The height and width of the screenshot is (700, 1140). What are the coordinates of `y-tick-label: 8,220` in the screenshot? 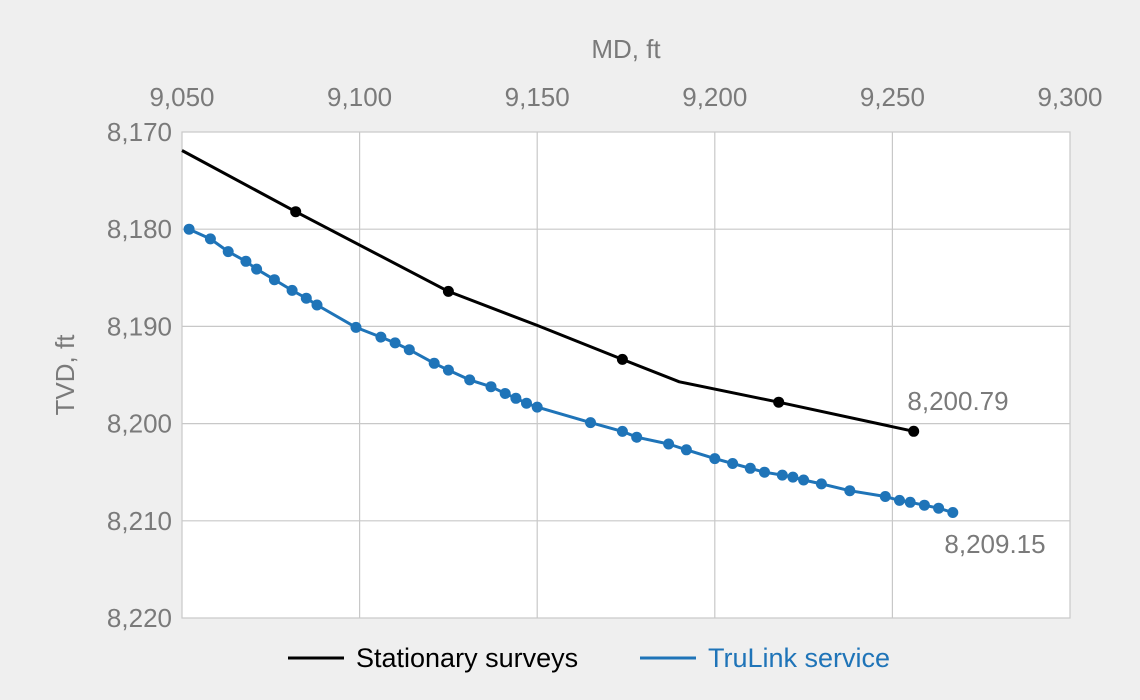 It's located at (139, 618).